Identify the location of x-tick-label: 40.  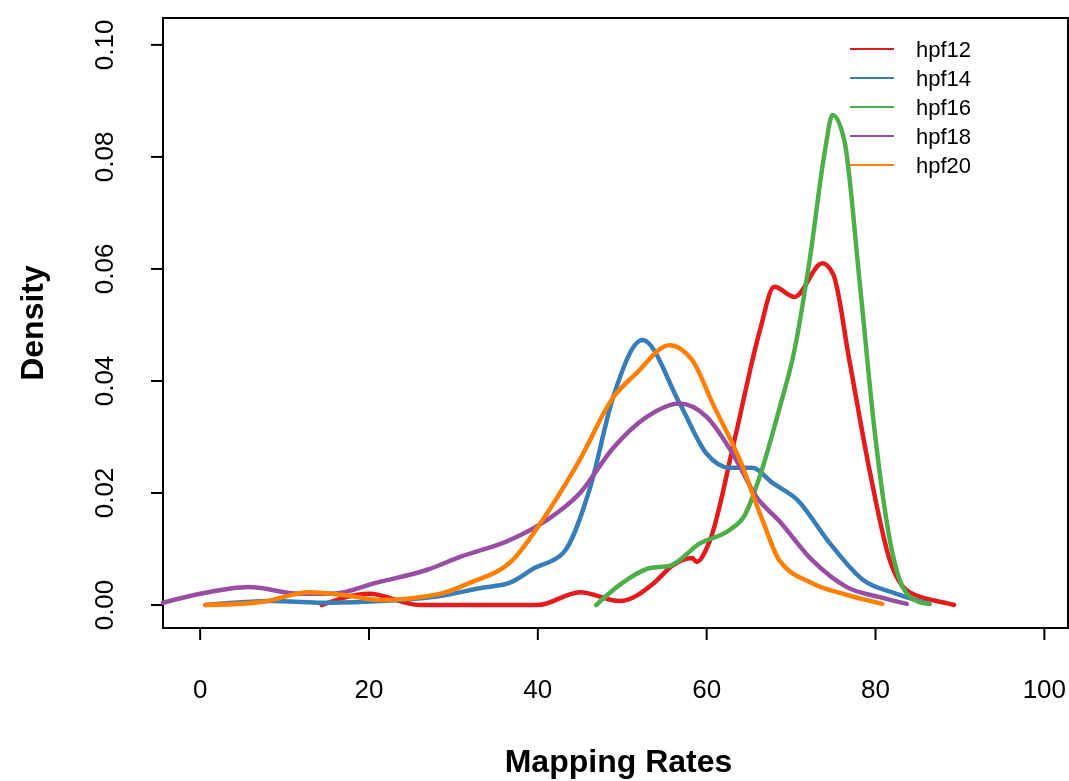
(538, 689).